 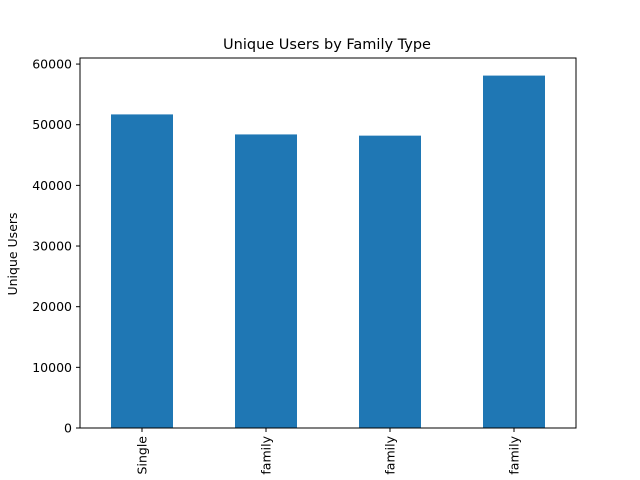 What do you see at coordinates (12, 253) in the screenshot?
I see `y-axis-label: Unique Users` at bounding box center [12, 253].